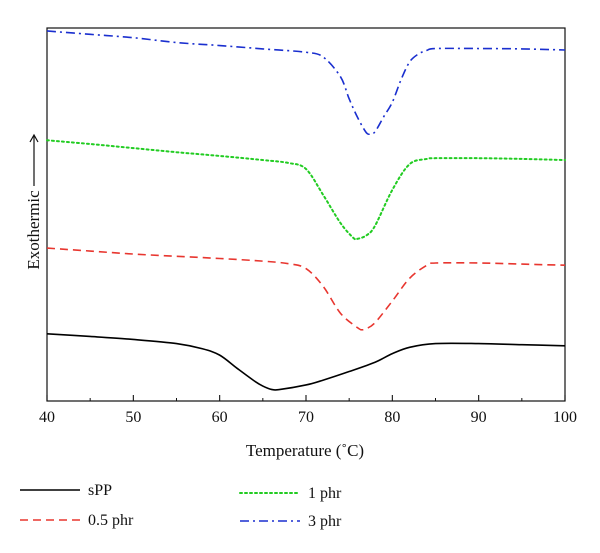 The width and height of the screenshot is (600, 553). I want to click on y-axis-arrow-icon, so click(34, 159).